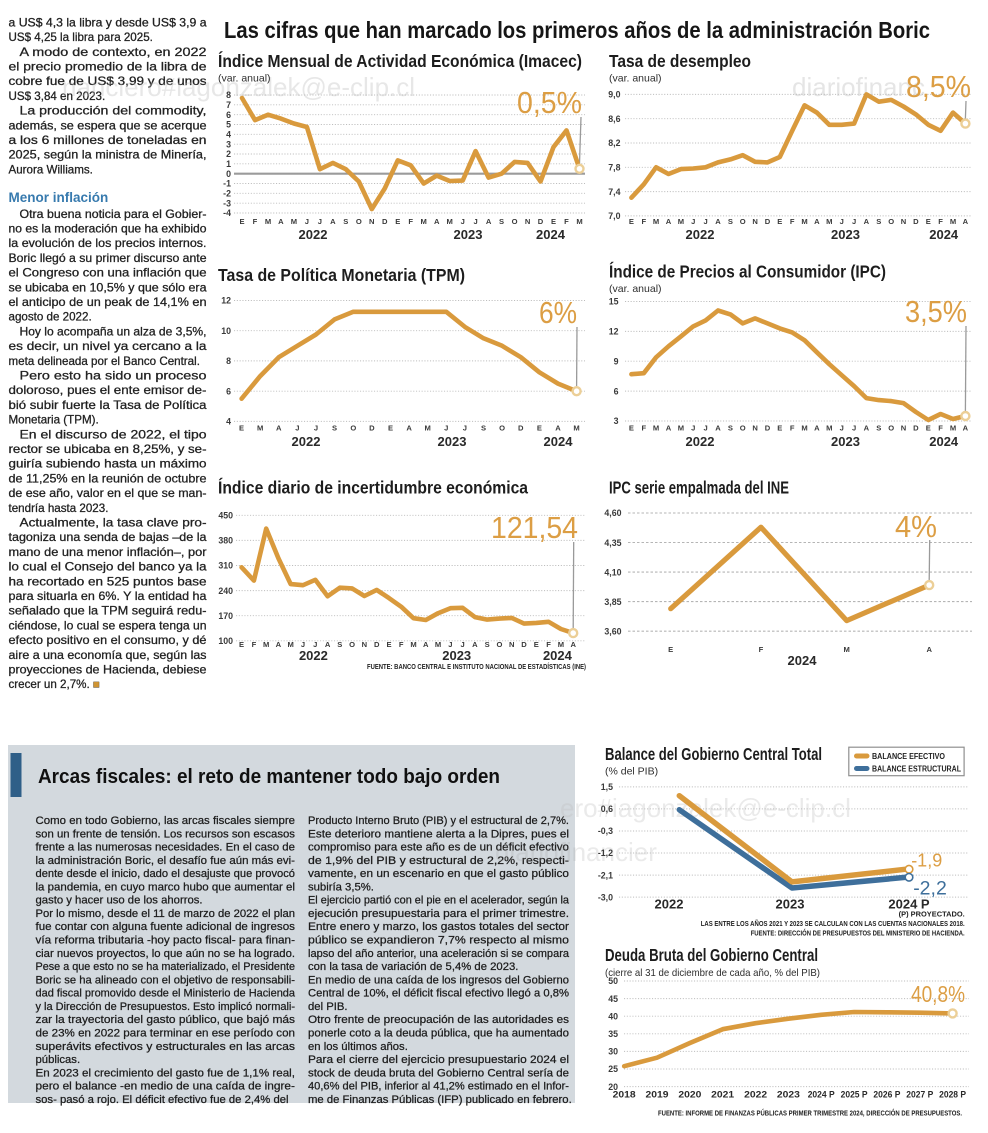  I want to click on svg-text: -2, so click(227, 194).